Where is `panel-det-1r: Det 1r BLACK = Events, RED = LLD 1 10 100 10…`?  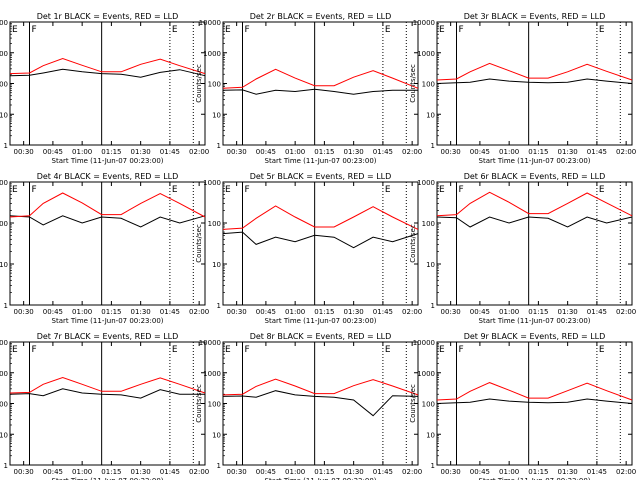 panel-det-1r: Det 1r BLACK = Events, RED = LLD 1 10 100 10… is located at coordinates (104, 88).